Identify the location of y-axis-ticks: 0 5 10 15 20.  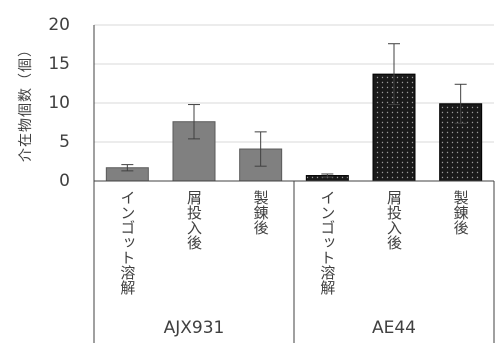
(59, 103).